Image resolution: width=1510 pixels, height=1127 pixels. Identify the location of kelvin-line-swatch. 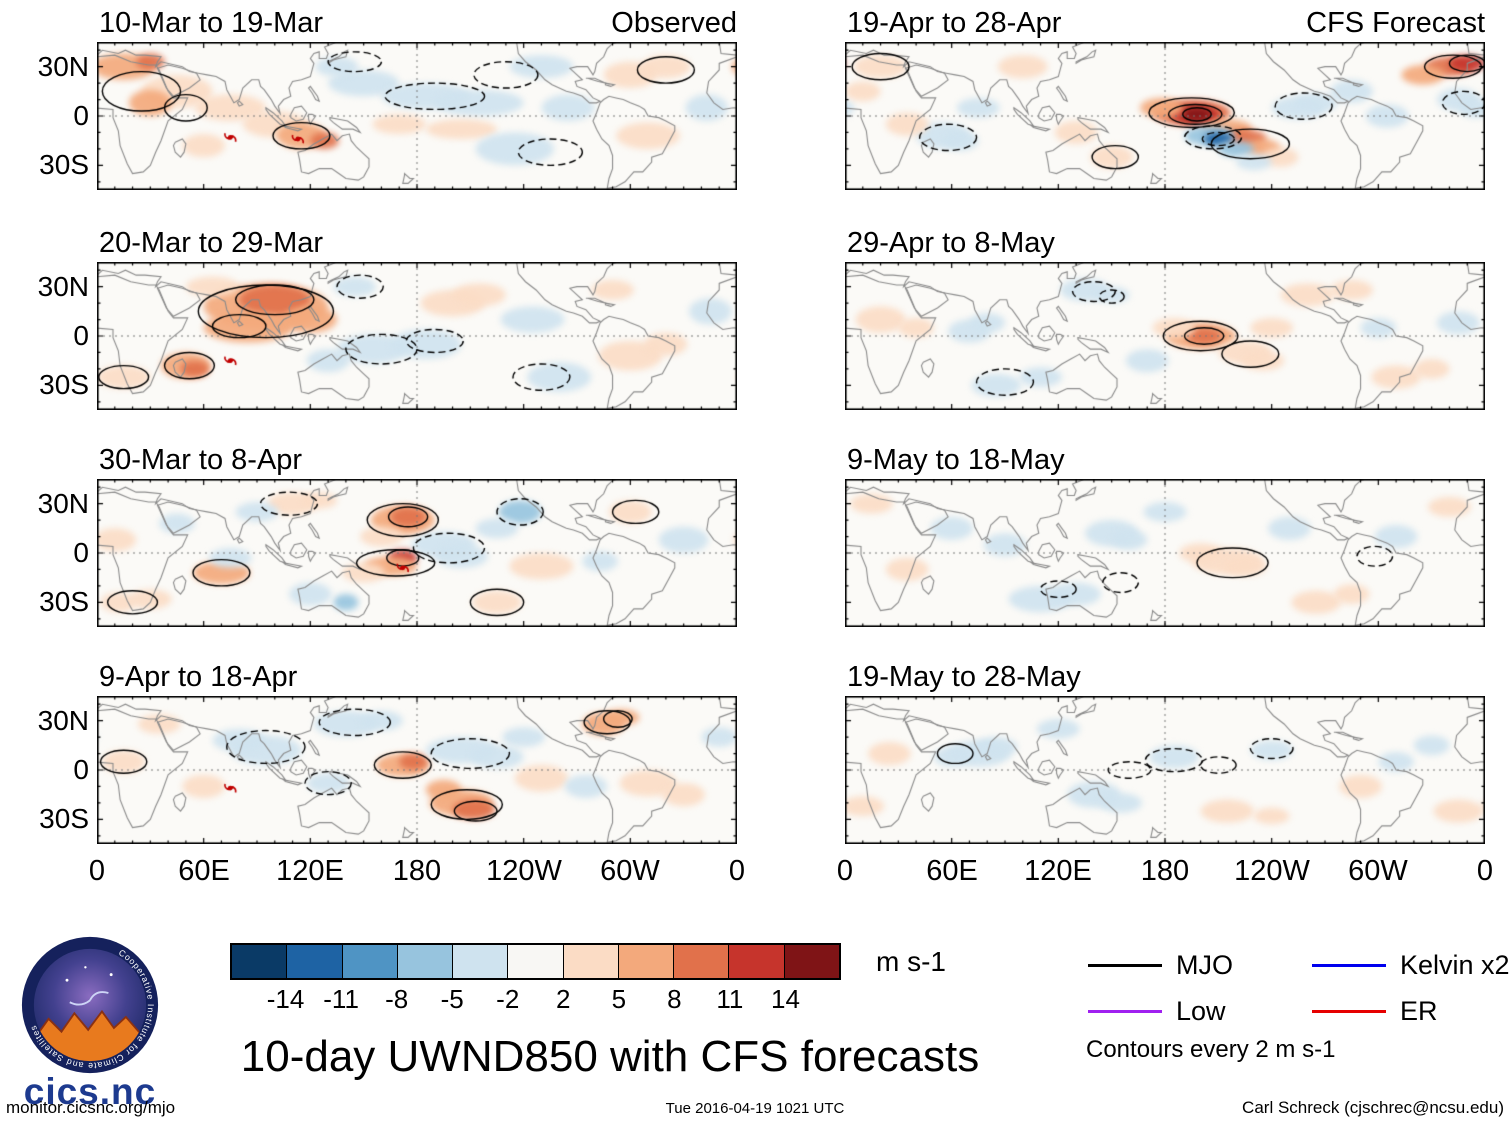
(1349, 965).